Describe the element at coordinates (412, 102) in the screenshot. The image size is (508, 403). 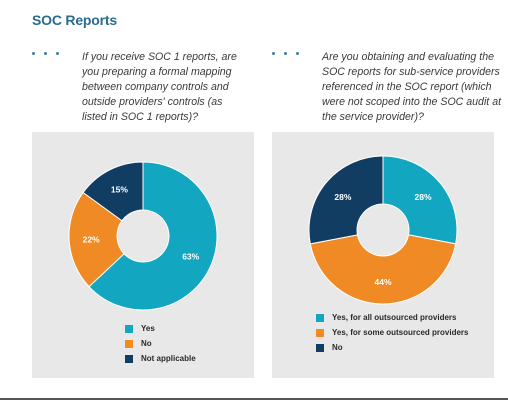
I see `question-right-line: were not scoped into the SOC audit at` at that location.